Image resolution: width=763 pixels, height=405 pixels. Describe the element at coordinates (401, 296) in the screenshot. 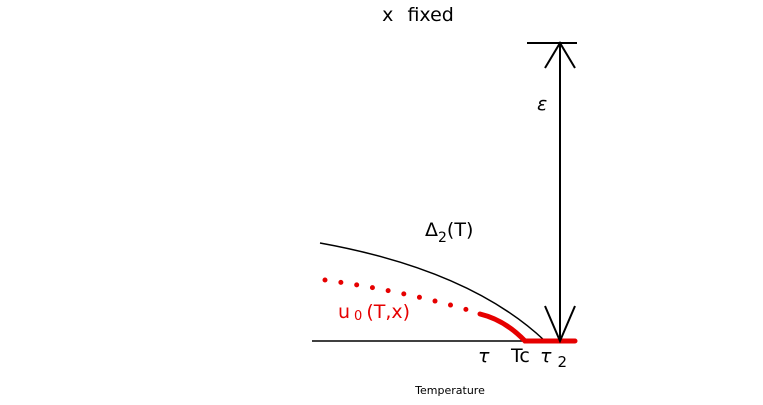

I see `u-dotted-curve` at that location.